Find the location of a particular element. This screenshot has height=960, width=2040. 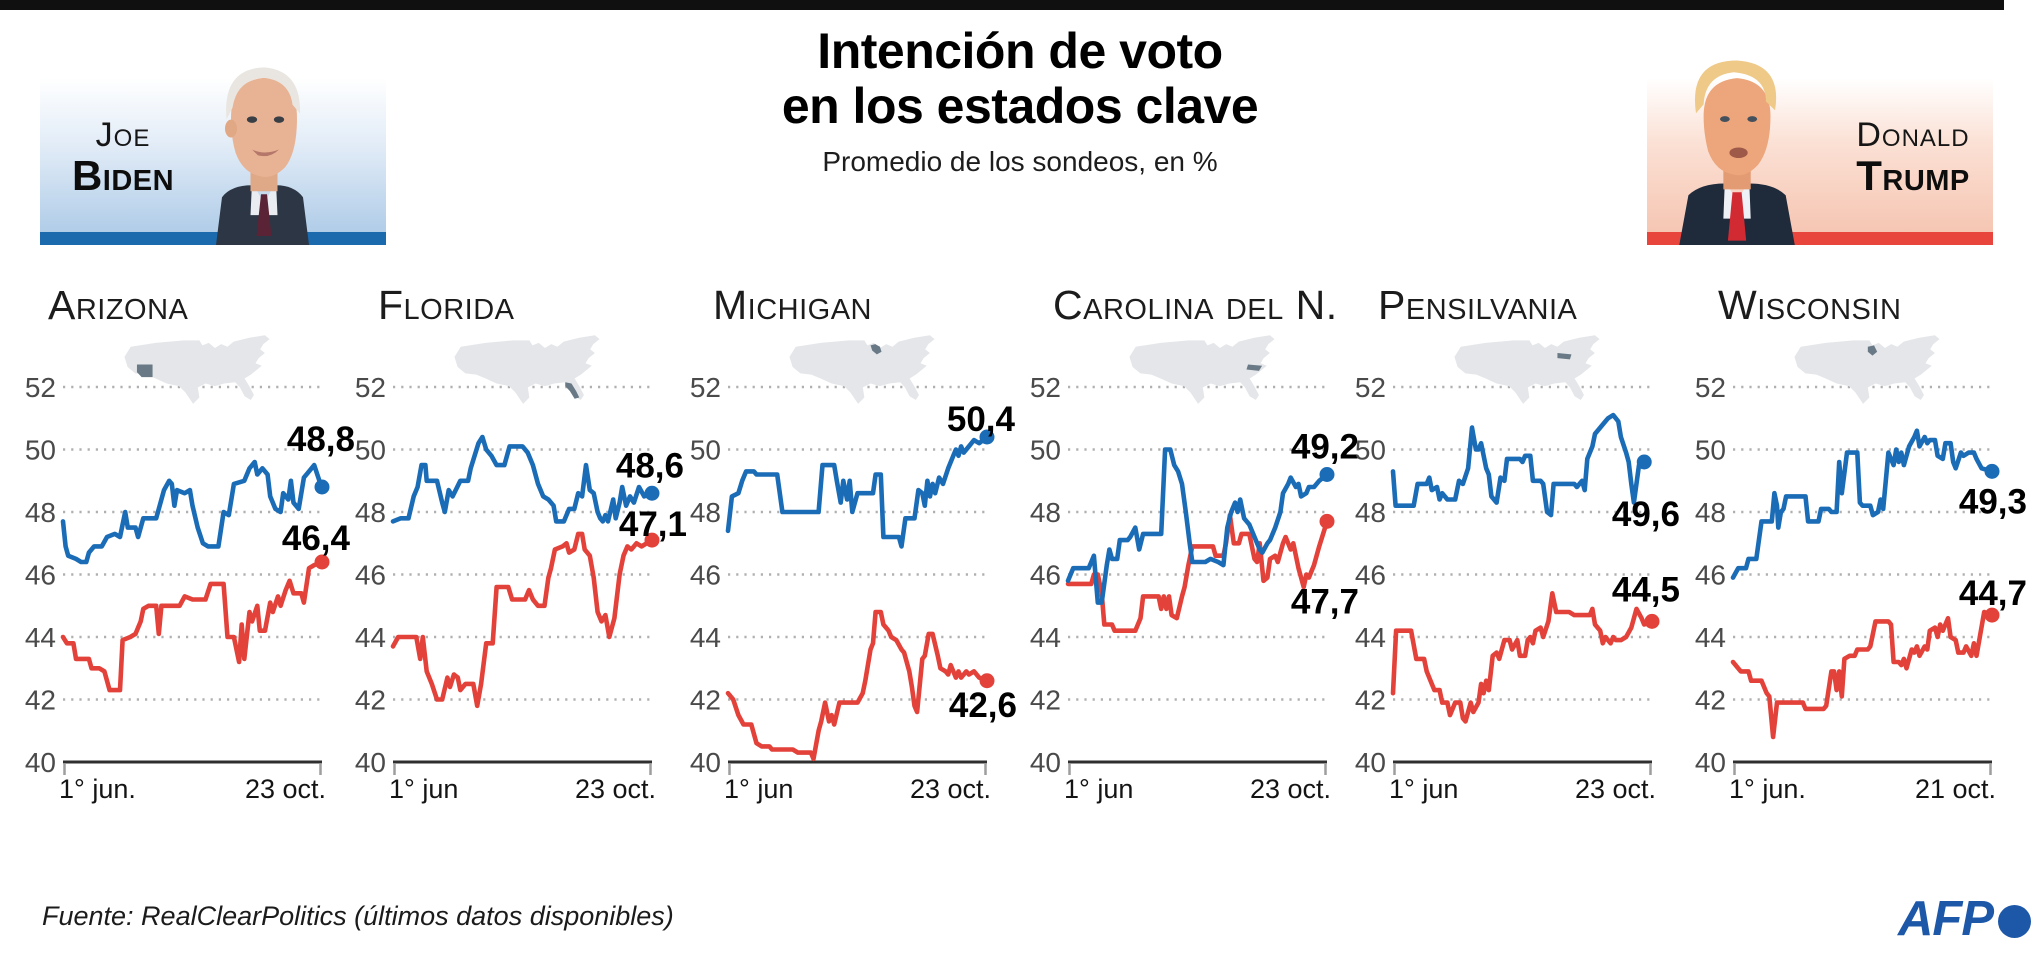

trump-value-label: 47,1 is located at coordinates (653, 524).